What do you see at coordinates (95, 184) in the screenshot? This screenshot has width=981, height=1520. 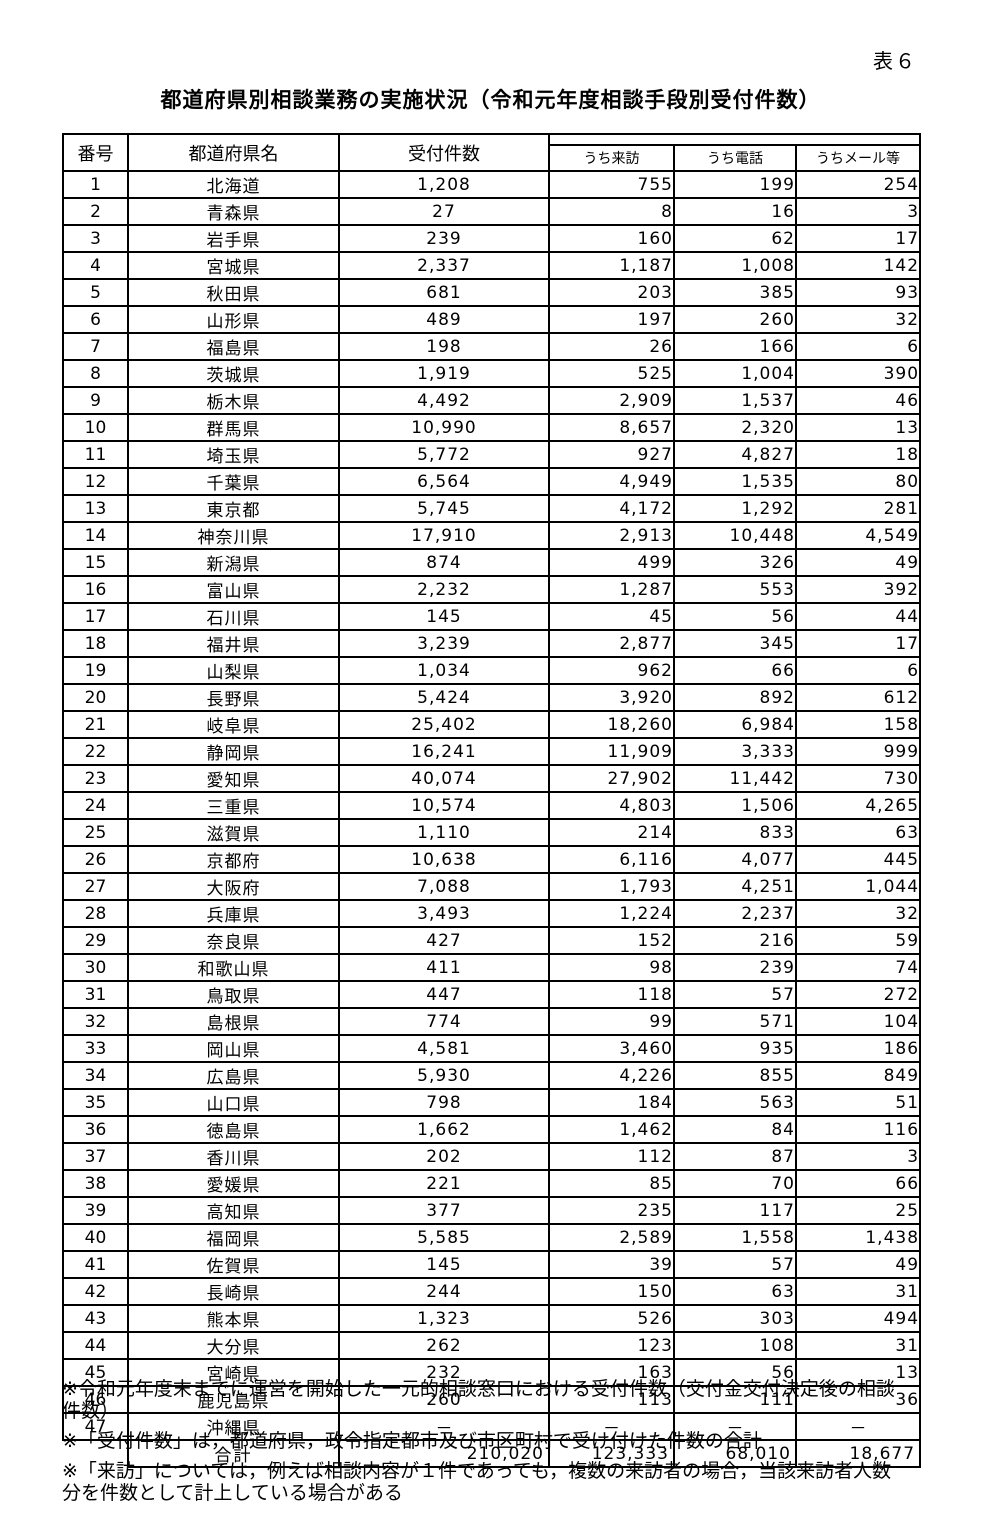 I see `cell-number: 1` at bounding box center [95, 184].